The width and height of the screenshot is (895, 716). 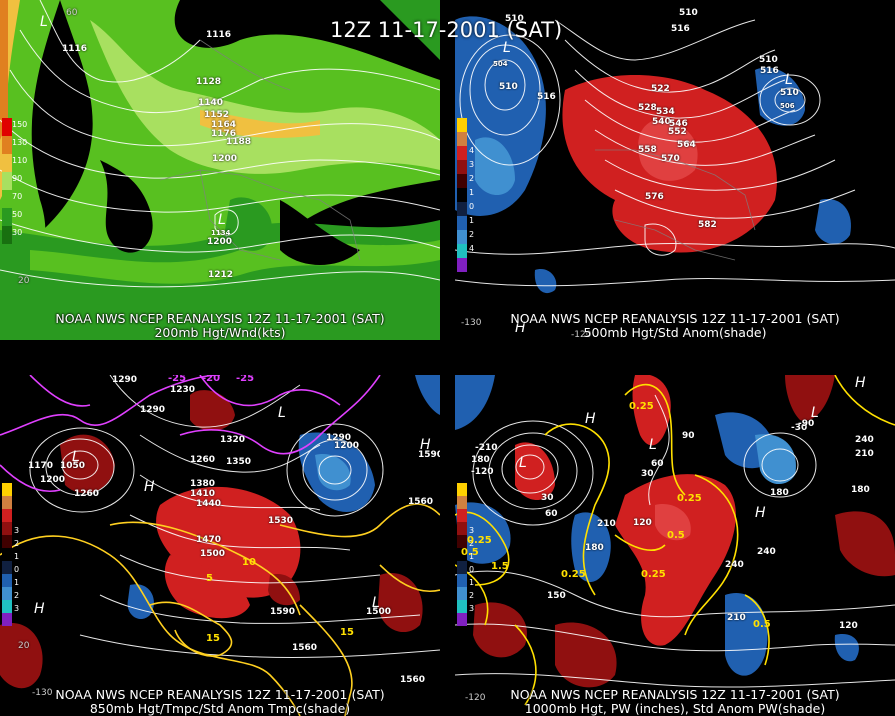 What do you see at coordinates (209, 504) in the screenshot?
I see `contour-label: 1440` at bounding box center [209, 504].